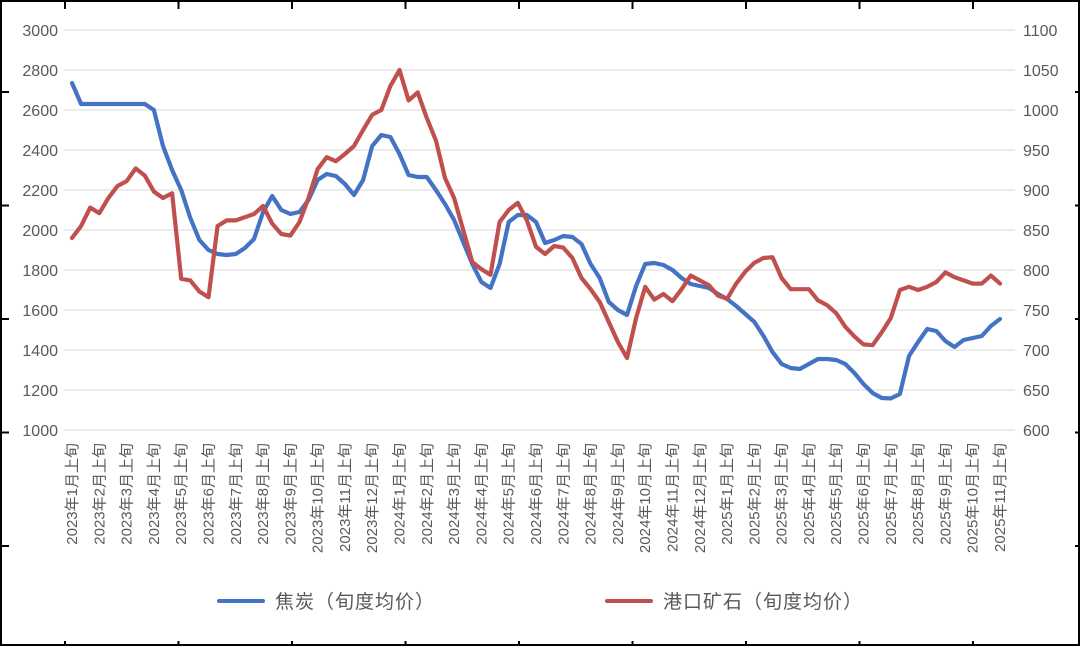 This screenshot has height=646, width=1080. Describe the element at coordinates (836, 494) in the screenshot. I see `x-axis-month-label: 2025年5月上旬` at that location.